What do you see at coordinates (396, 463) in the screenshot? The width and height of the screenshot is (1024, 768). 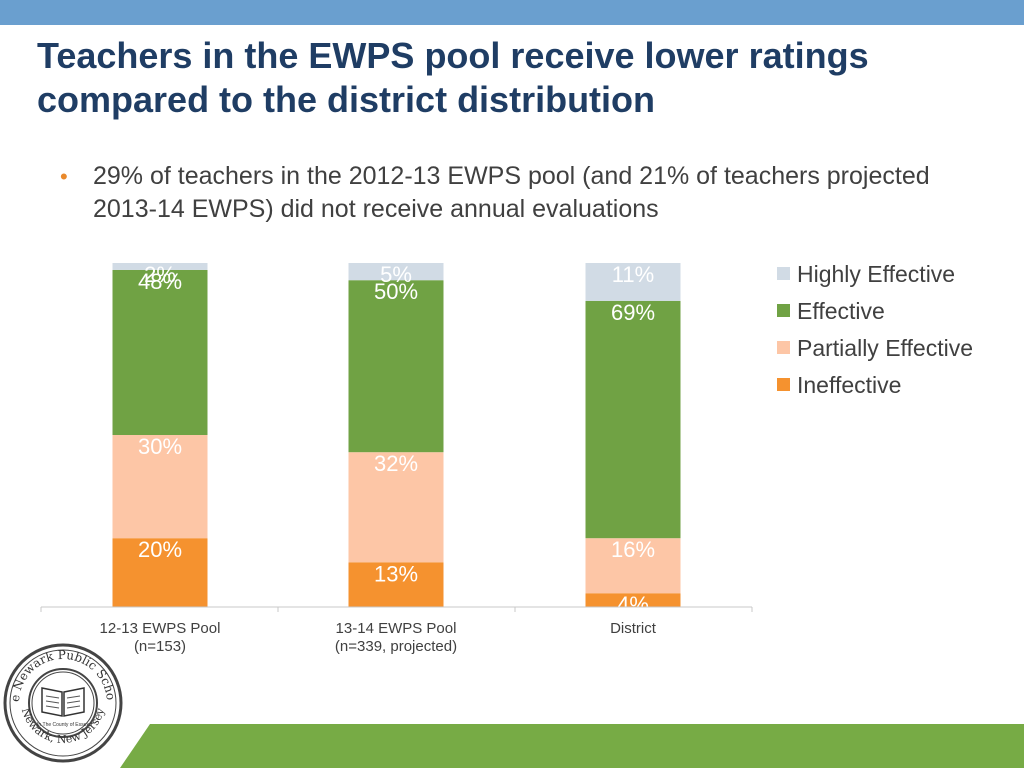 I see `bar-value-label: 32%` at bounding box center [396, 463].